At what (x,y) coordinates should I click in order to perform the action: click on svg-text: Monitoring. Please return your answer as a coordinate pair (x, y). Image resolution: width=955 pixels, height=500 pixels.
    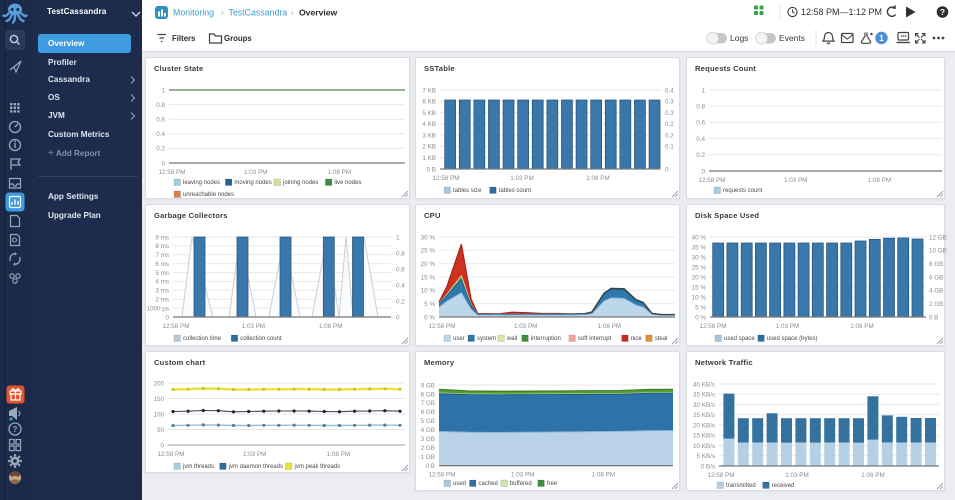
    Looking at the image, I should click on (193, 13).